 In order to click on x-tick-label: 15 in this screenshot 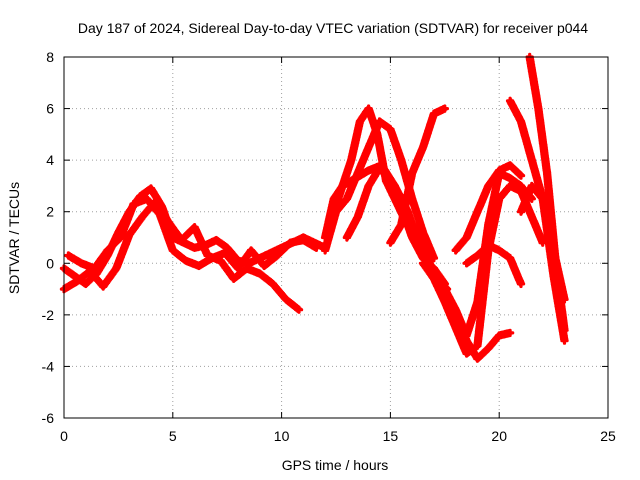, I will do `click(391, 436)`.